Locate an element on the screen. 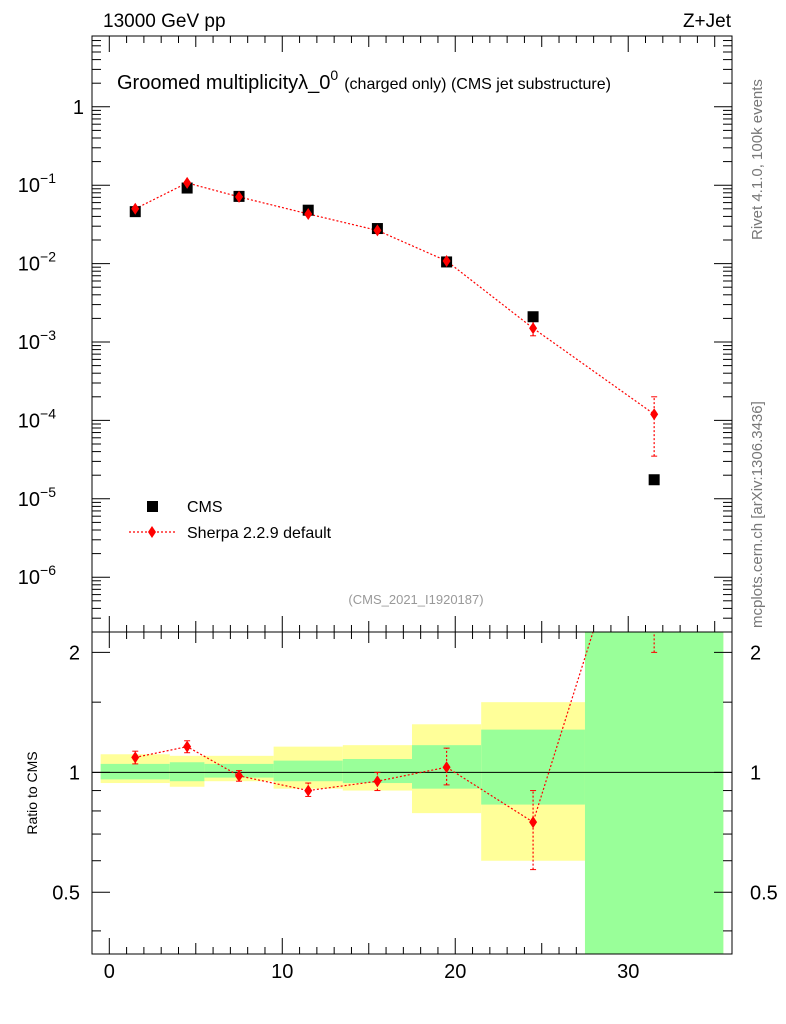 This screenshot has width=786, height=1024. y-tick-label: 10⁻² is located at coordinates (37, 262).